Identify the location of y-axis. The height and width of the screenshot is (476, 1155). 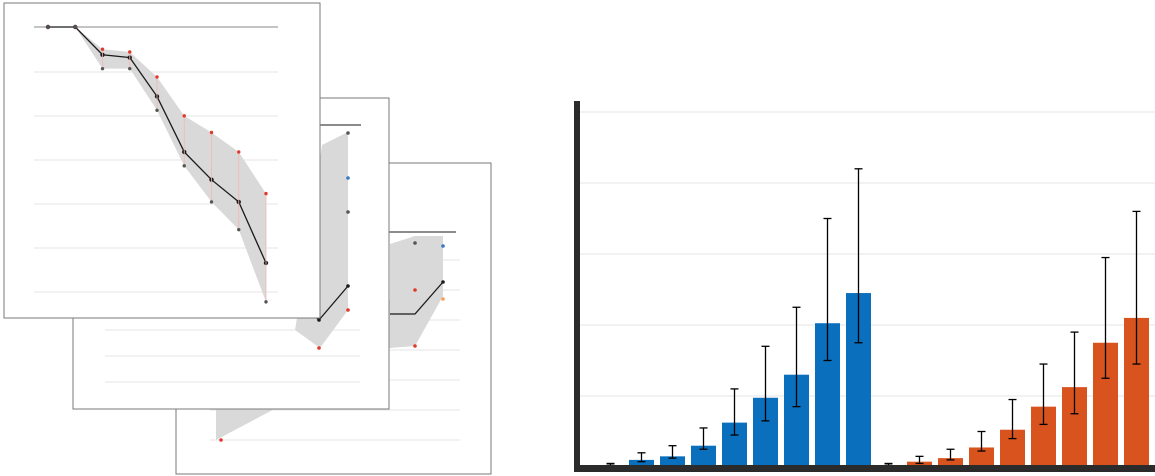
(577, 286).